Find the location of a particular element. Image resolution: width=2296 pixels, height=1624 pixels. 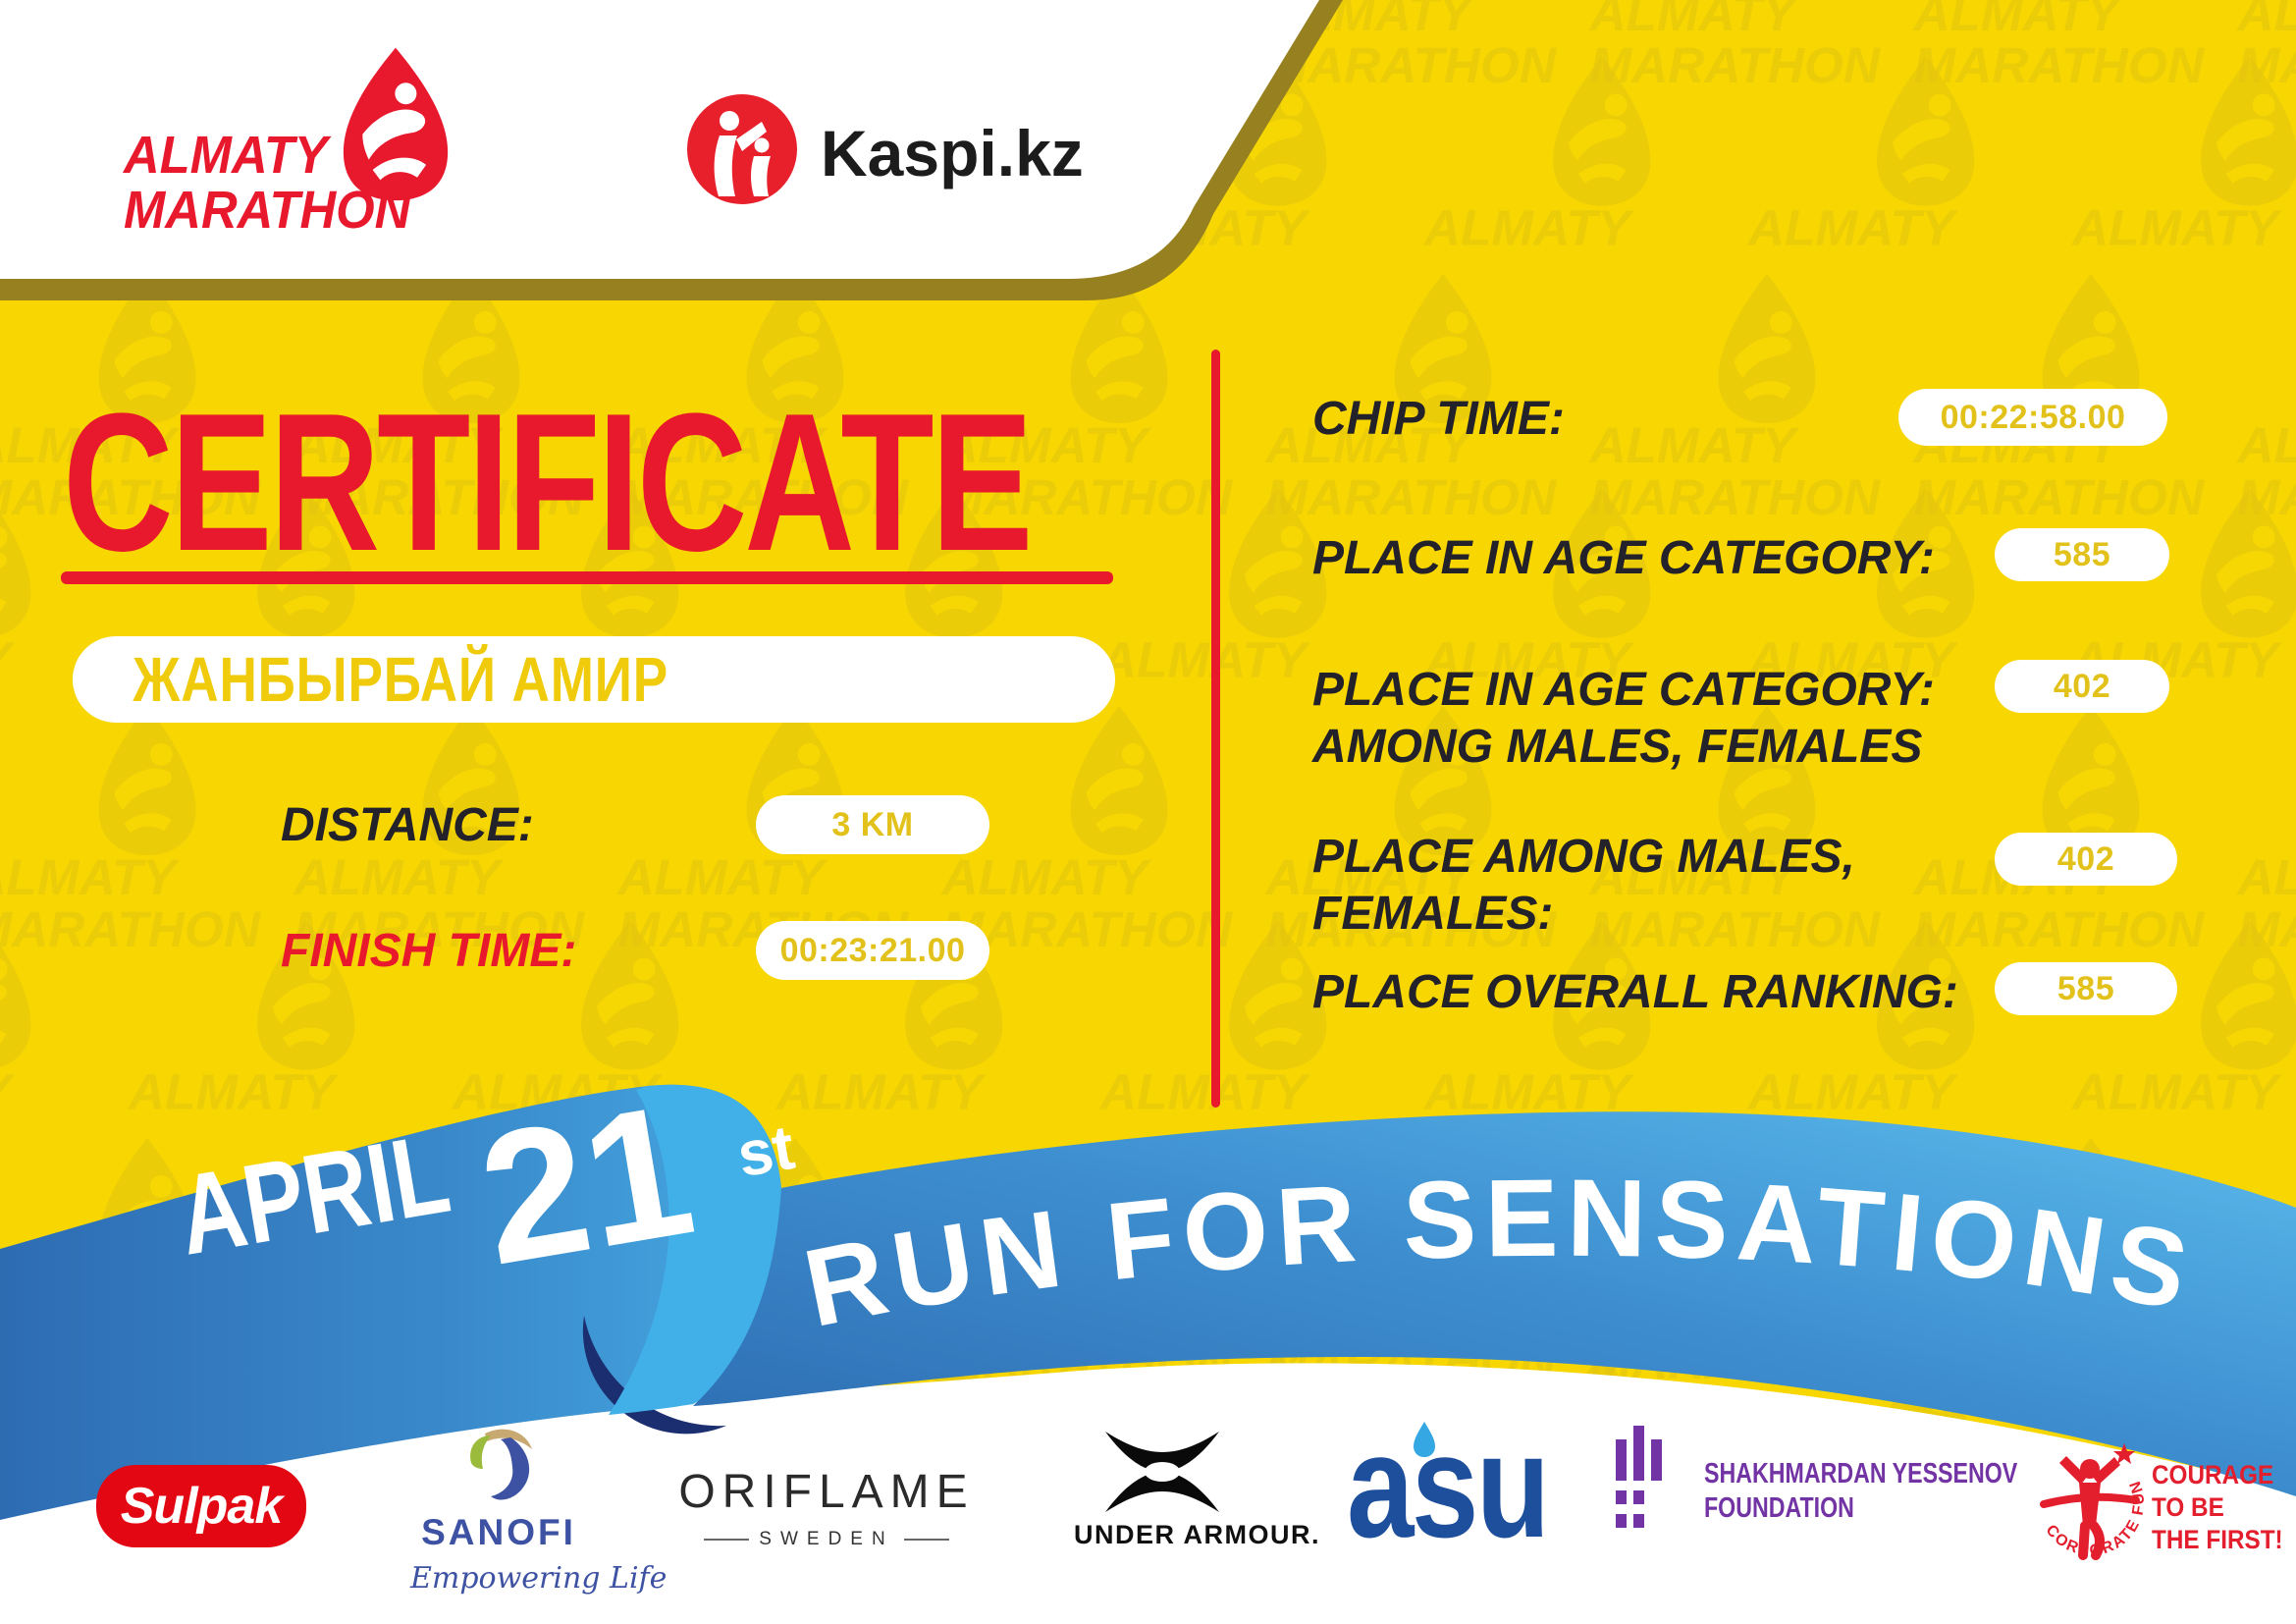

oriflame-logo-text: ORIFLAME is located at coordinates (826, 1492).